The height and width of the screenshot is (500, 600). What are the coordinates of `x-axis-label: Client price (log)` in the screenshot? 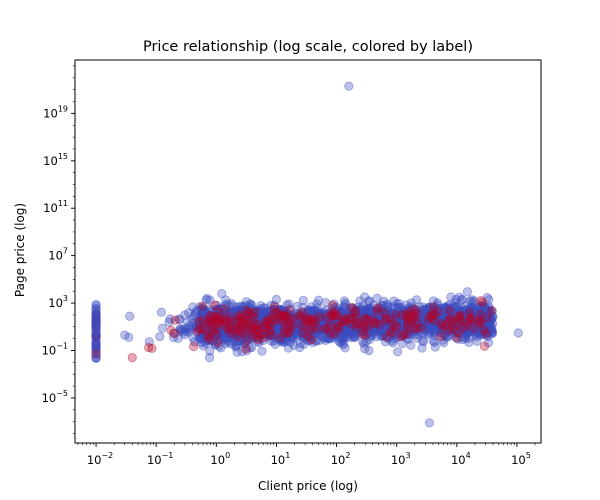 It's located at (308, 486).